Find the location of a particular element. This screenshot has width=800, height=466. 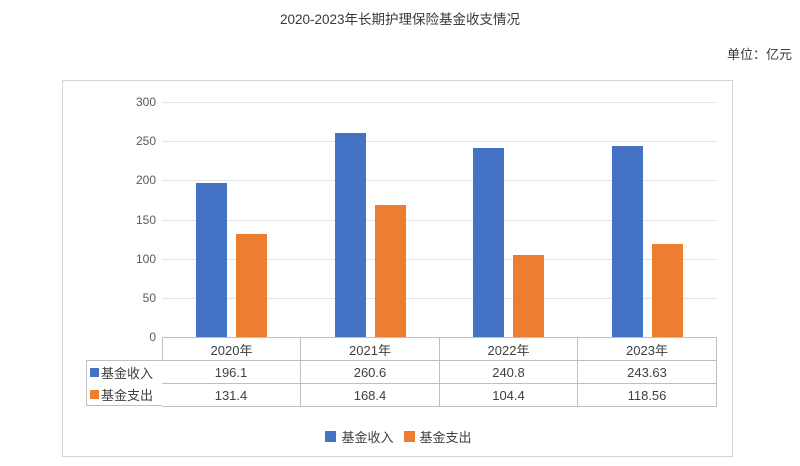

y-axis-tick-label: 150 is located at coordinates (145, 220).